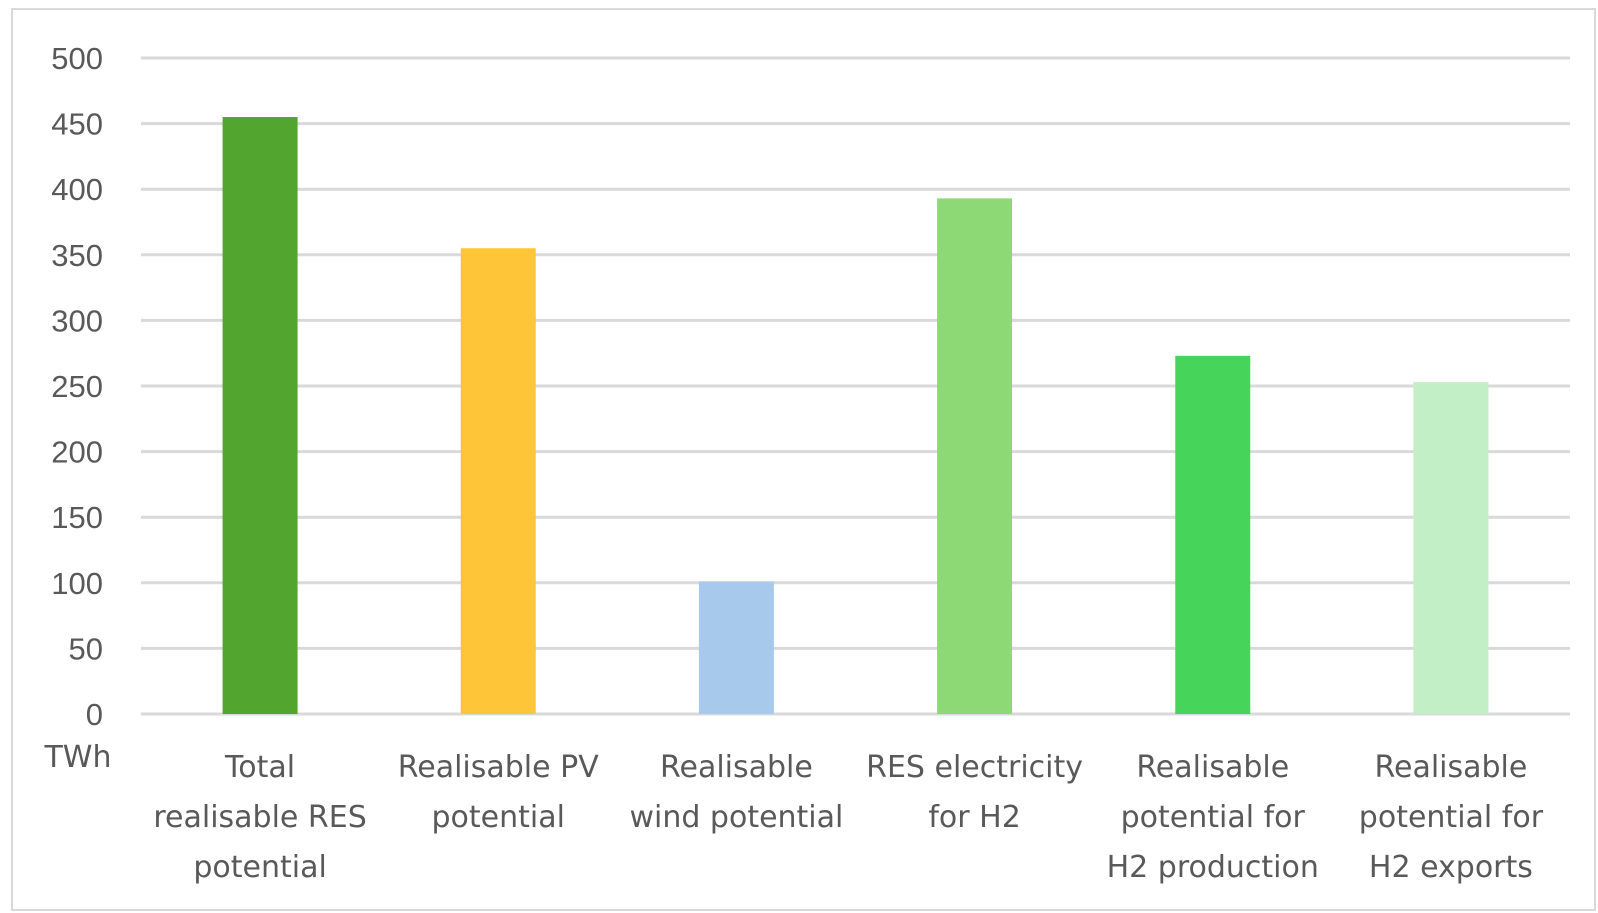 This screenshot has width=1598, height=913. I want to click on y-tick-label: 150, so click(77, 517).